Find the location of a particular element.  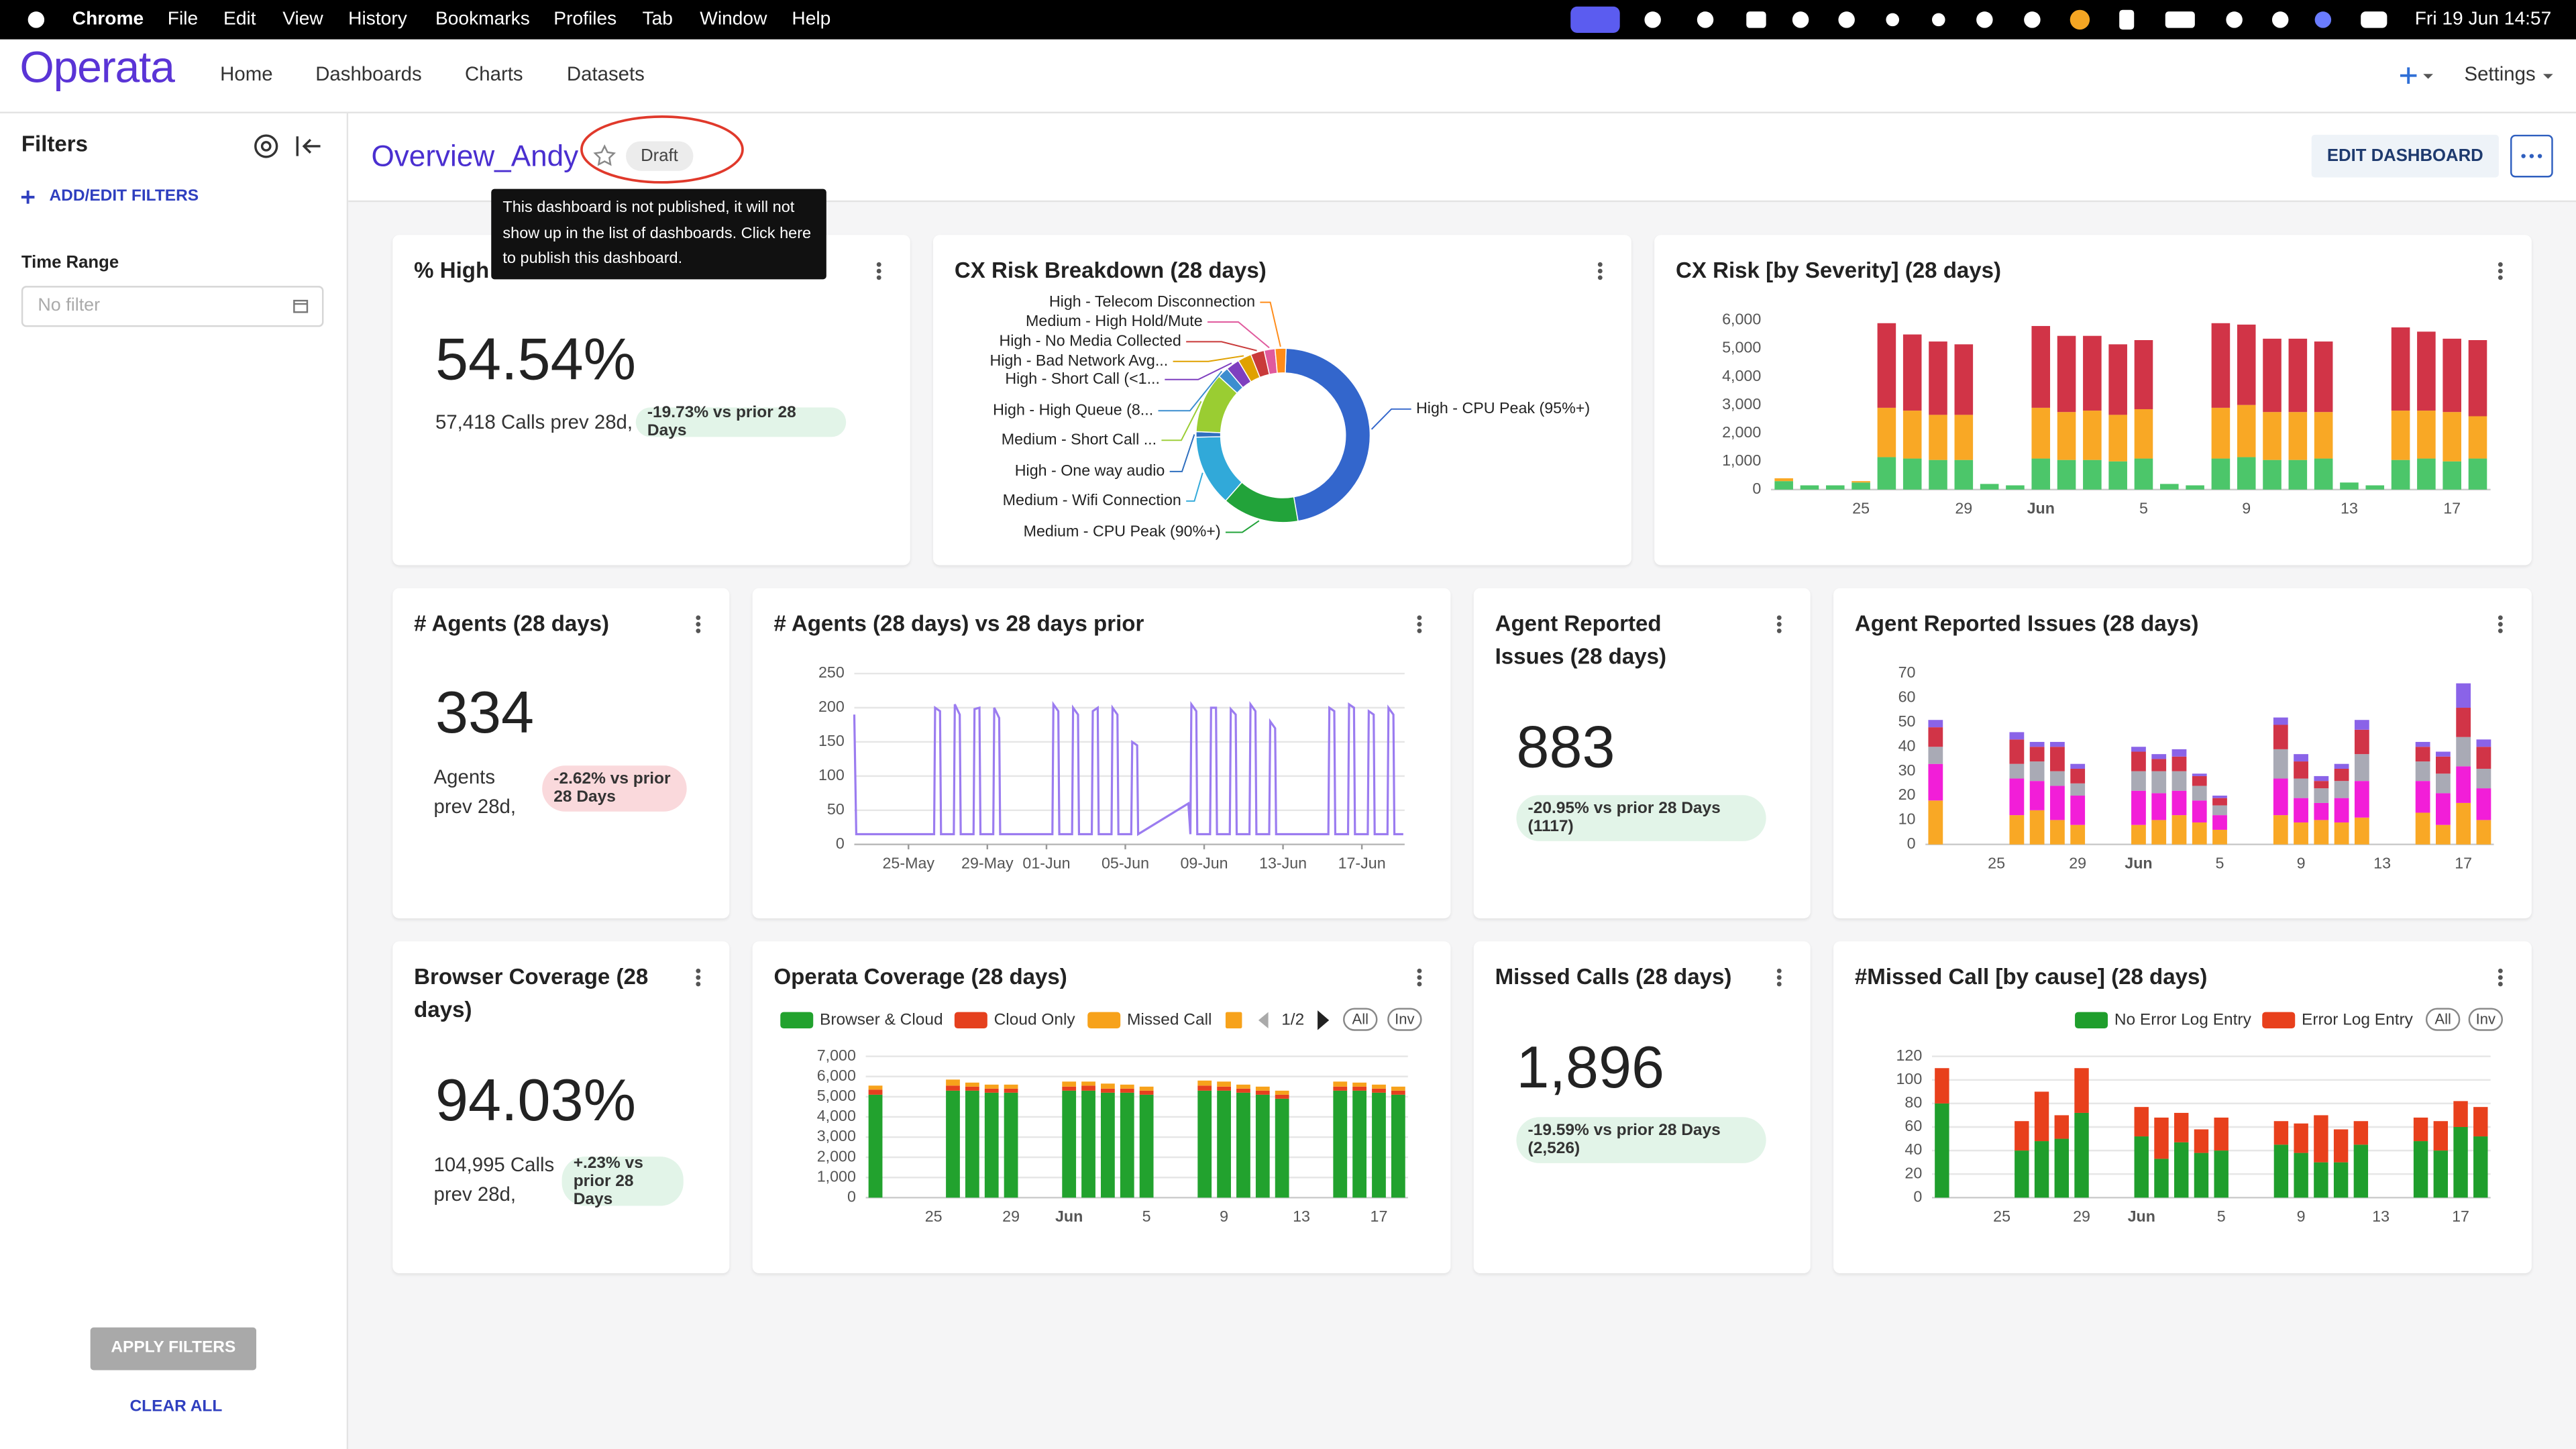

filter-settings-icon is located at coordinates (266, 146).